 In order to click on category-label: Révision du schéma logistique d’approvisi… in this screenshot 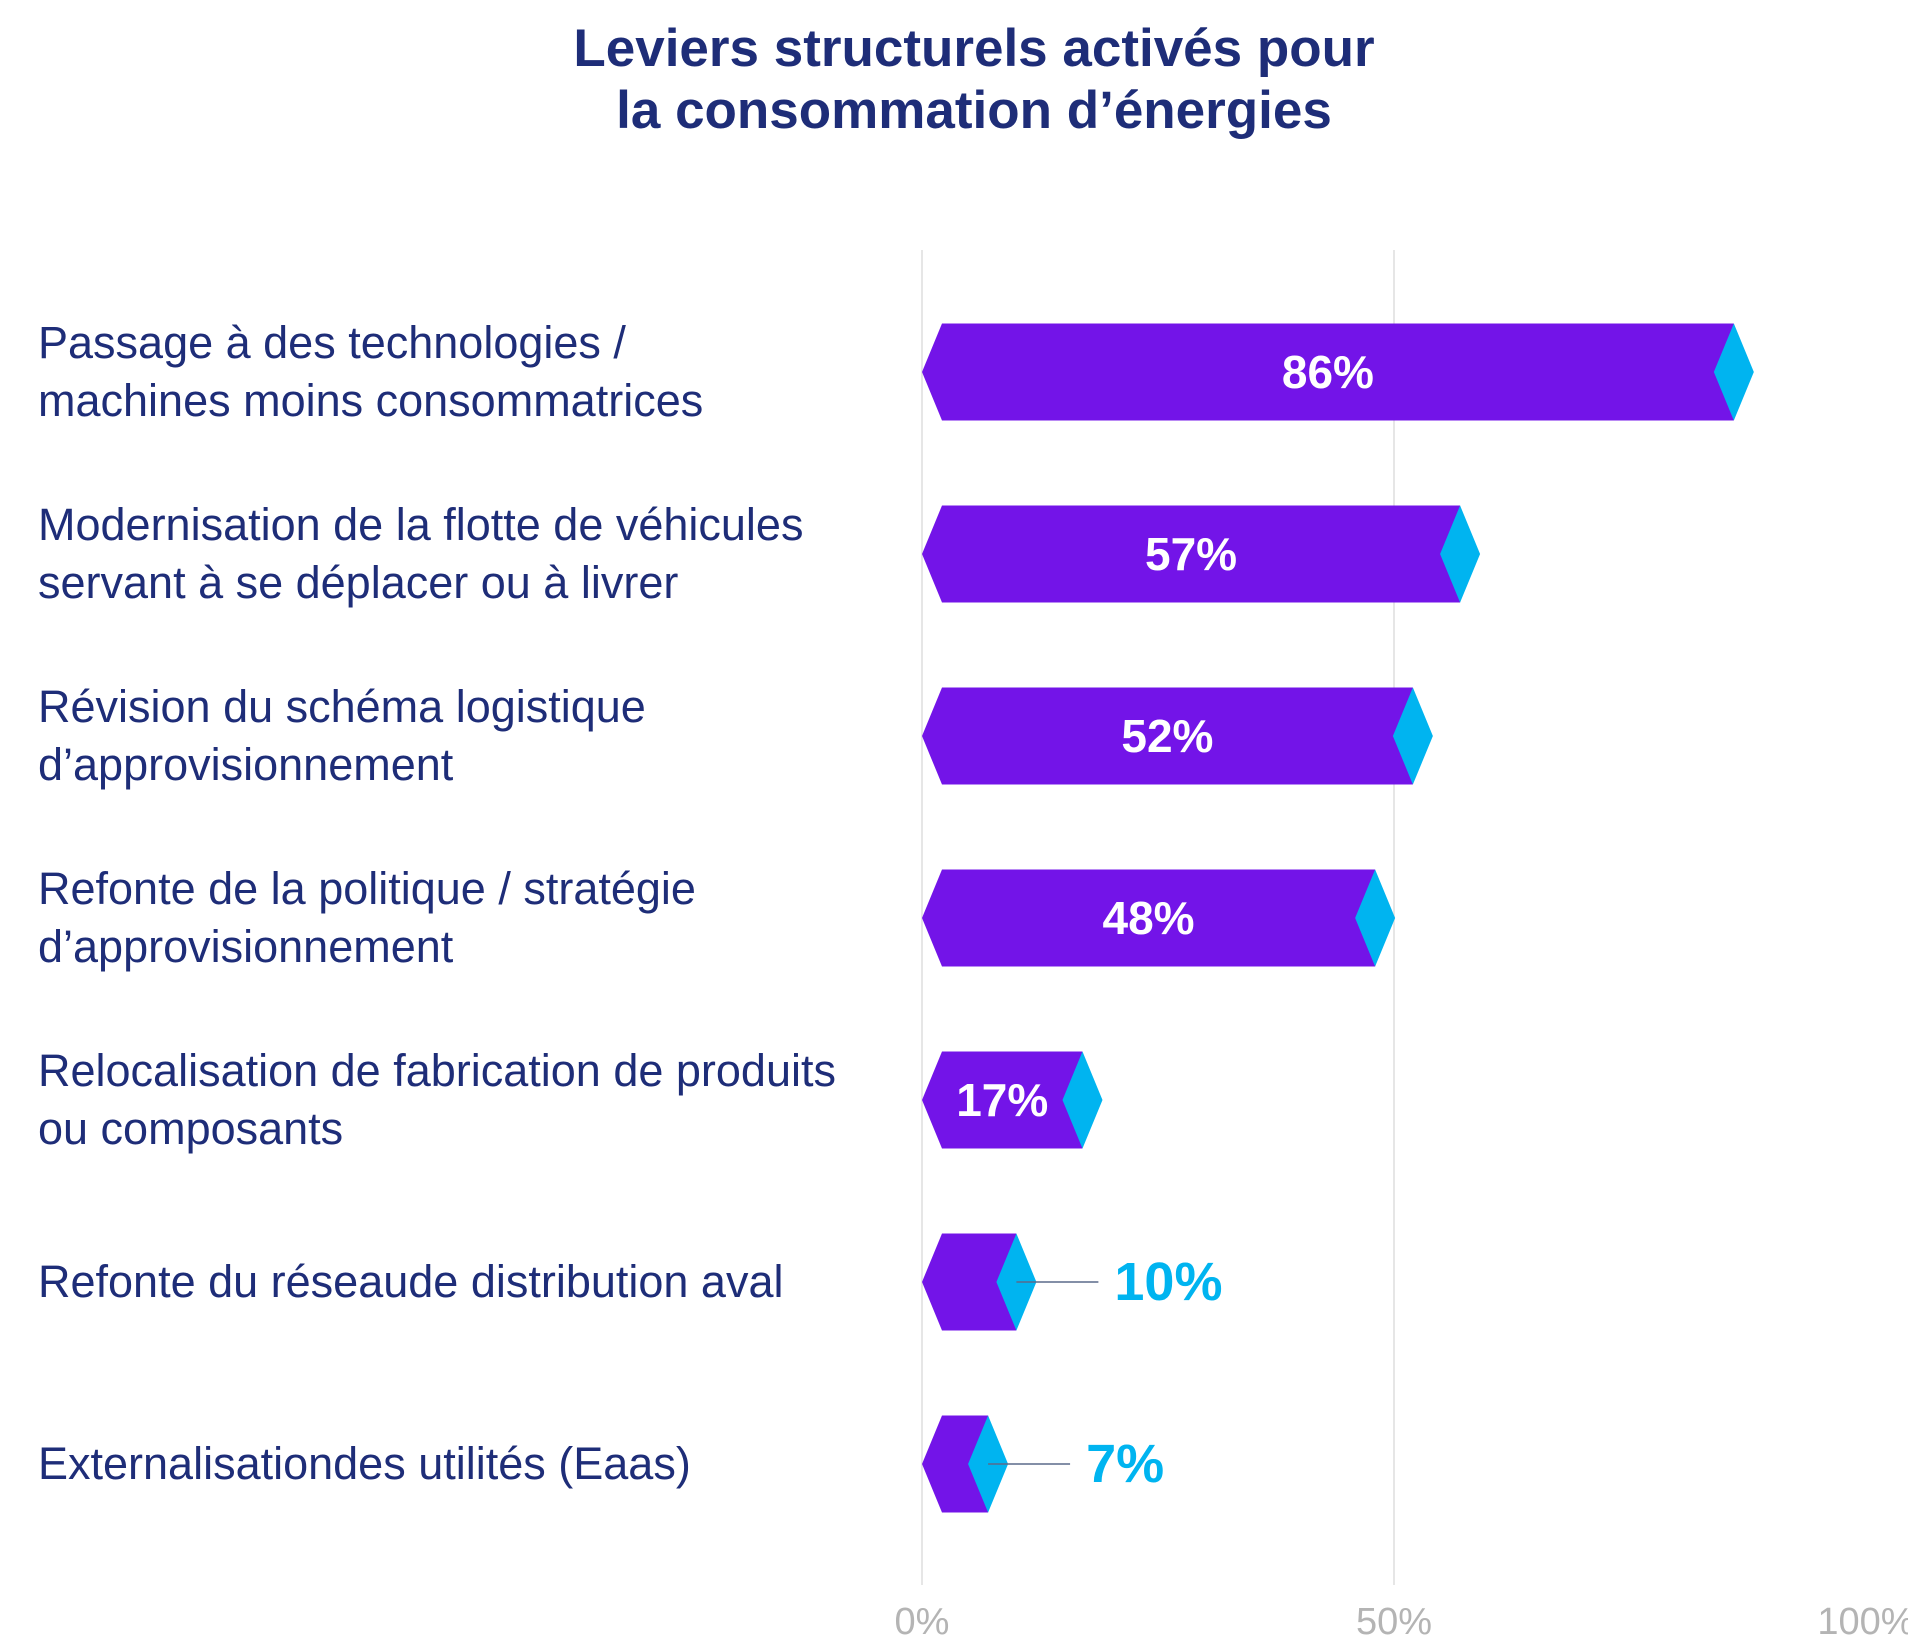, I will do `click(463, 736)`.